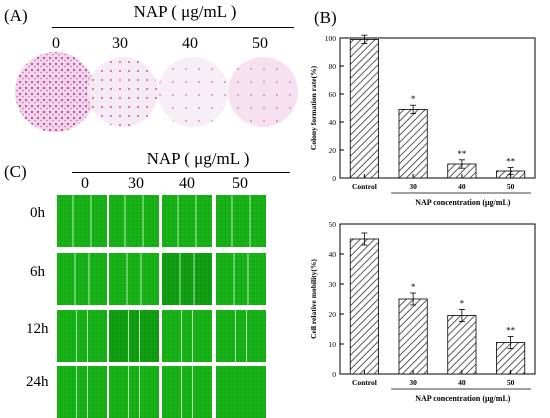  I want to click on y-axis-label: Cell relative mobility(%), so click(313, 299).